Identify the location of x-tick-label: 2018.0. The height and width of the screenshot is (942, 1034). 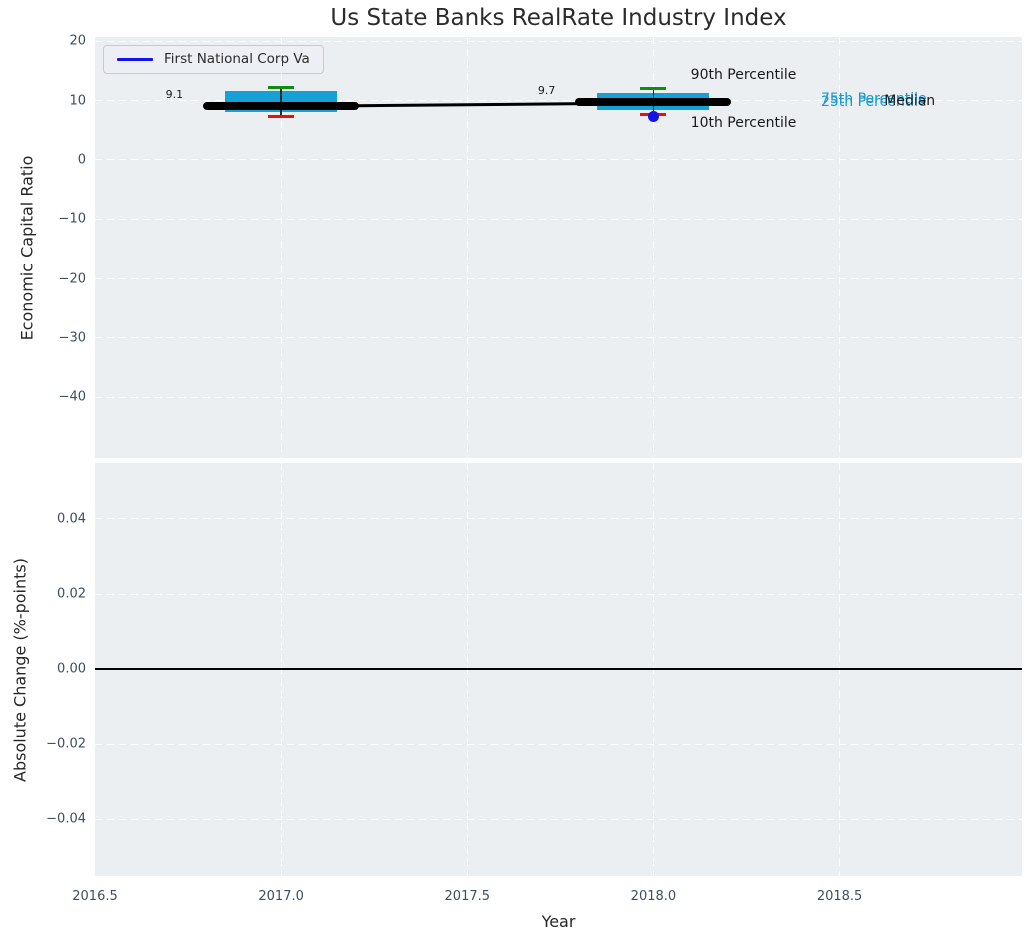
(653, 896).